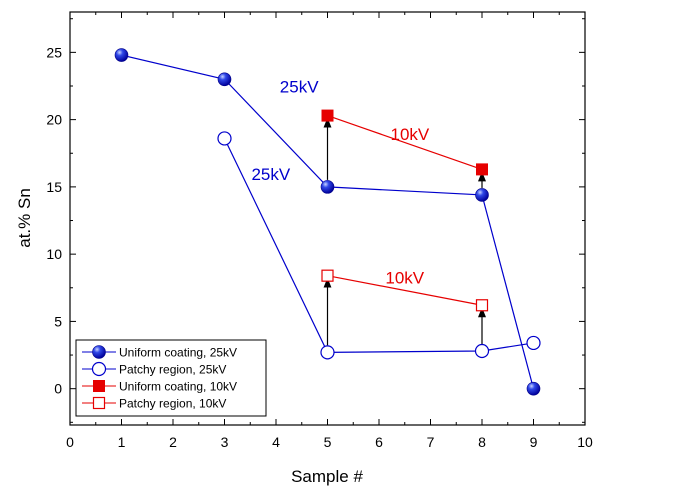 This screenshot has height=490, width=696. Describe the element at coordinates (173, 442) in the screenshot. I see `x-tick-label: 2` at that location.